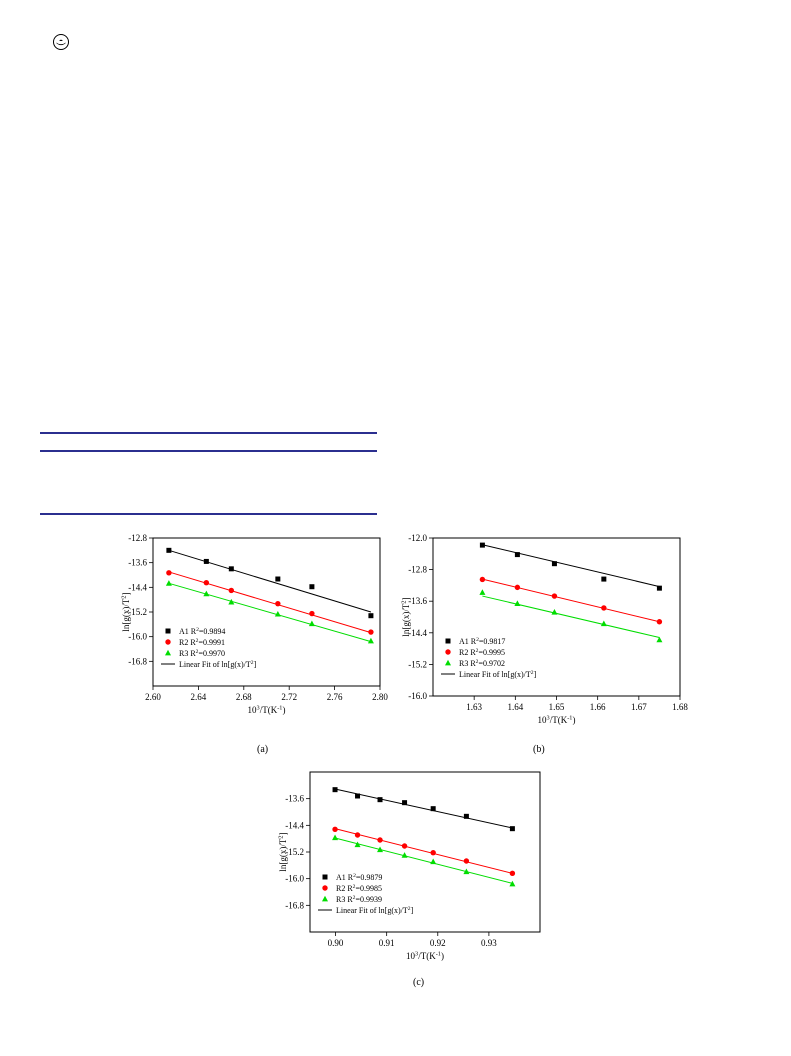 The width and height of the screenshot is (791, 1056). What do you see at coordinates (380, 697) in the screenshot?
I see `x-tick-label: 2.80` at bounding box center [380, 697].